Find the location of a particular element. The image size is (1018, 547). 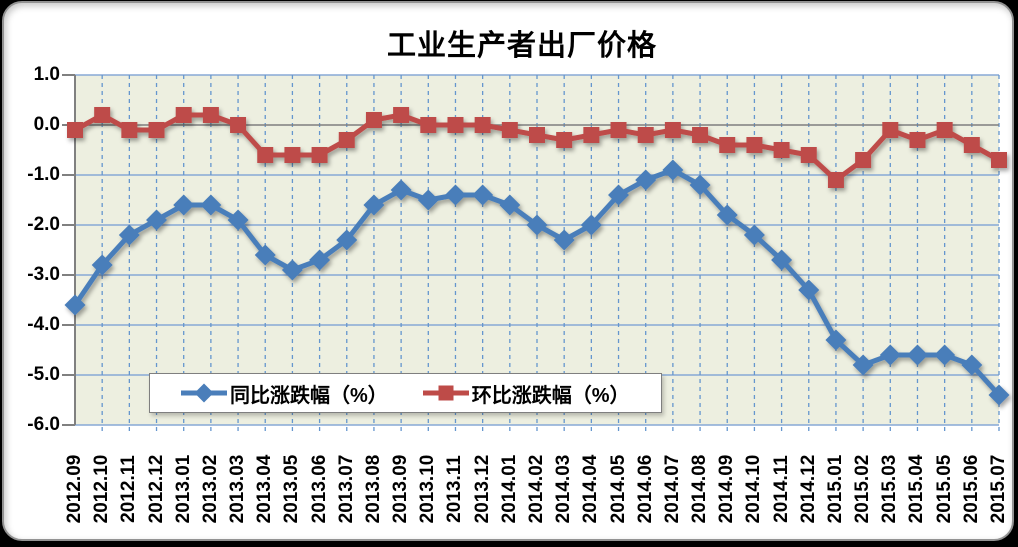

x-axis-label: 2015.02 is located at coordinates (863, 489).